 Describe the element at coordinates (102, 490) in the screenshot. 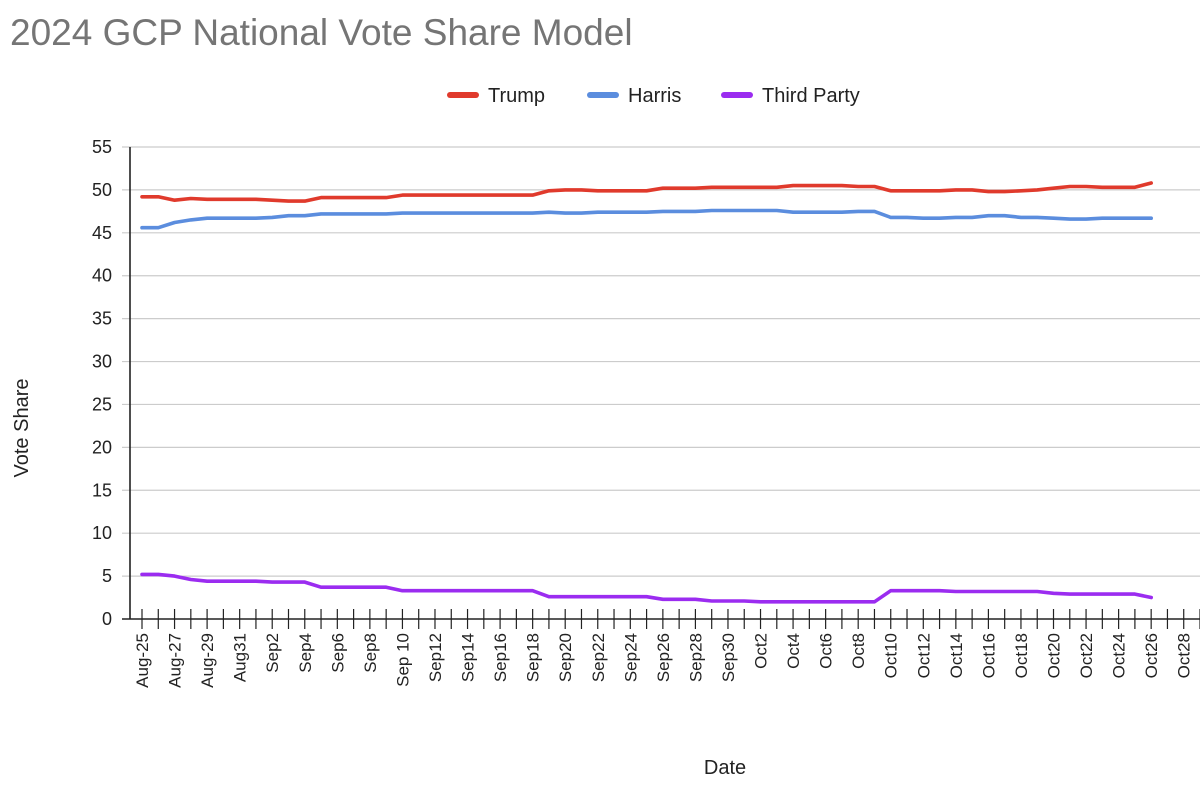

I see `y-tick-label: 15` at that location.